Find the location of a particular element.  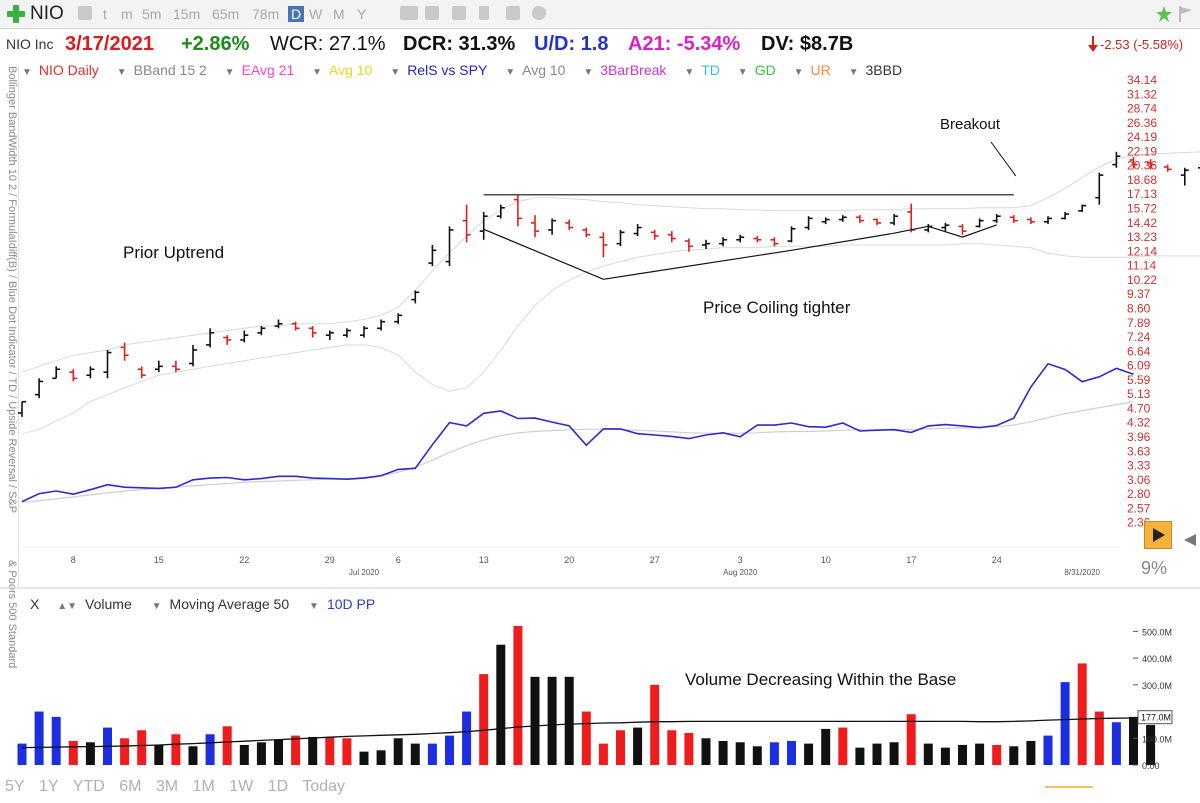

change-pct: +2.86% is located at coordinates (215, 44).